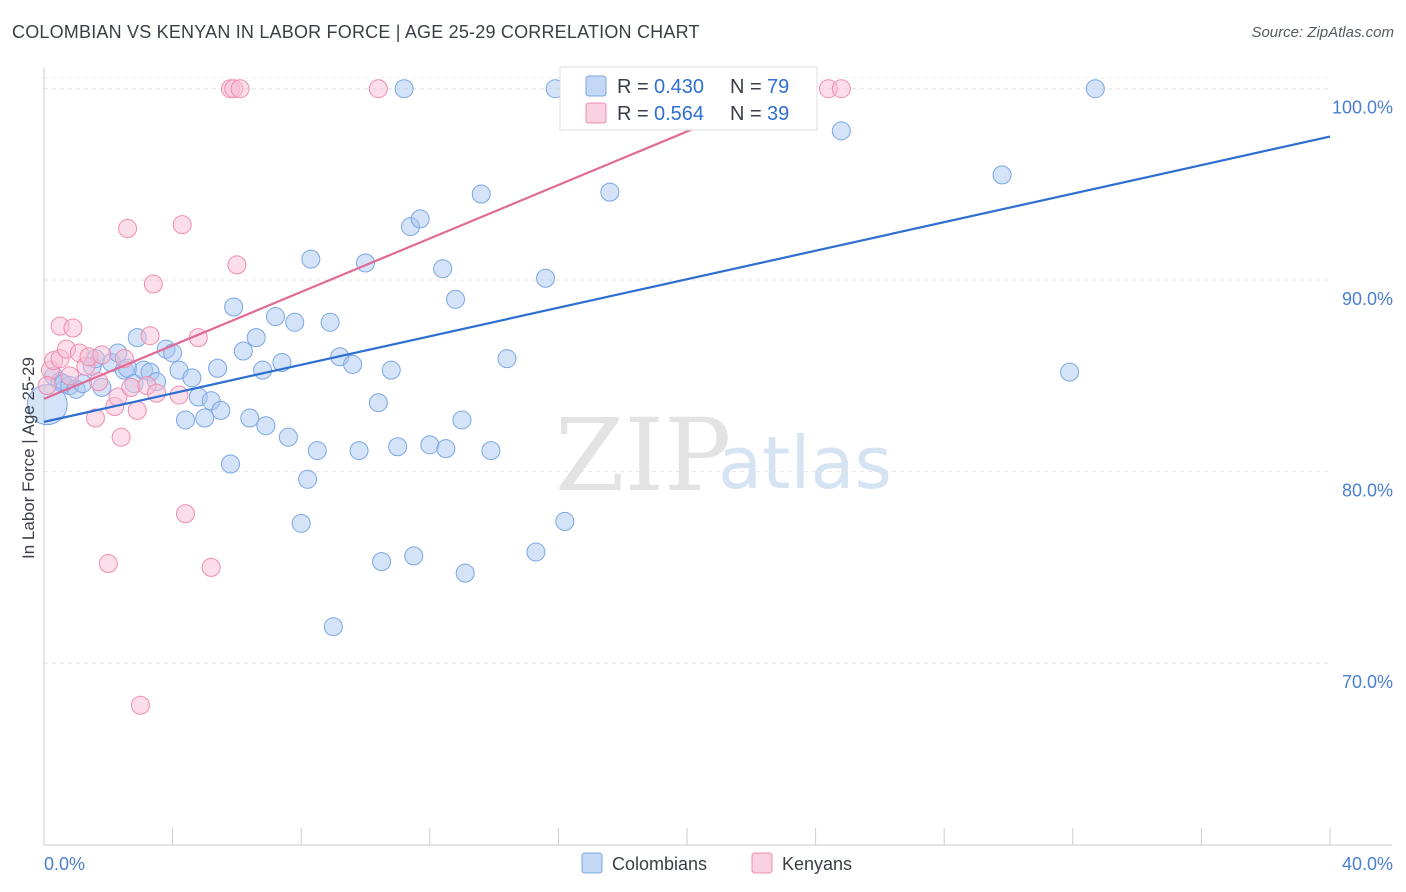 This screenshot has width=1406, height=892. I want to click on legend-swatch-colombians, so click(596, 86).